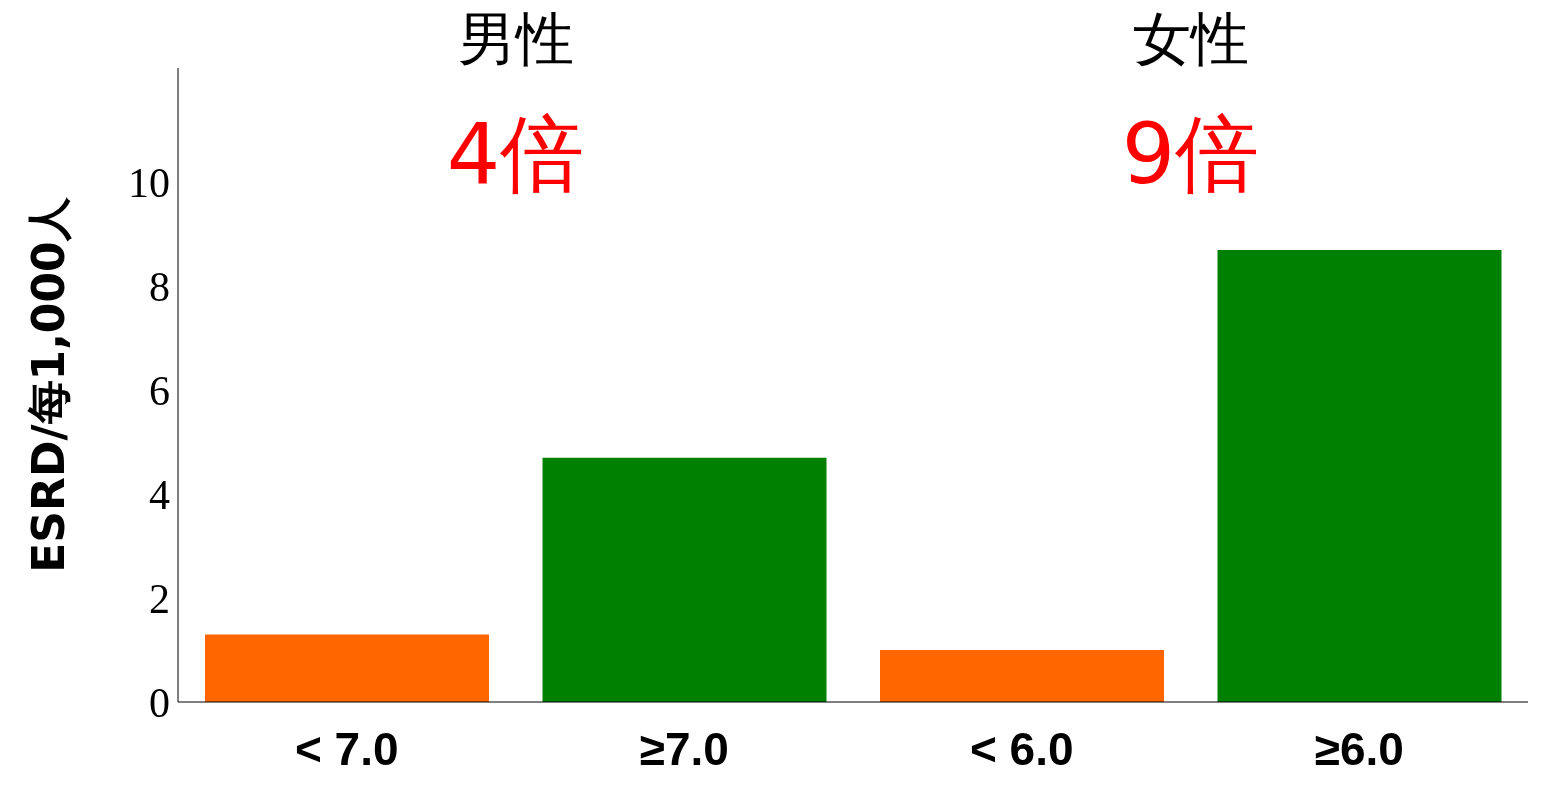 The height and width of the screenshot is (790, 1544). What do you see at coordinates (149, 183) in the screenshot?
I see `y-tick-label: 10` at bounding box center [149, 183].